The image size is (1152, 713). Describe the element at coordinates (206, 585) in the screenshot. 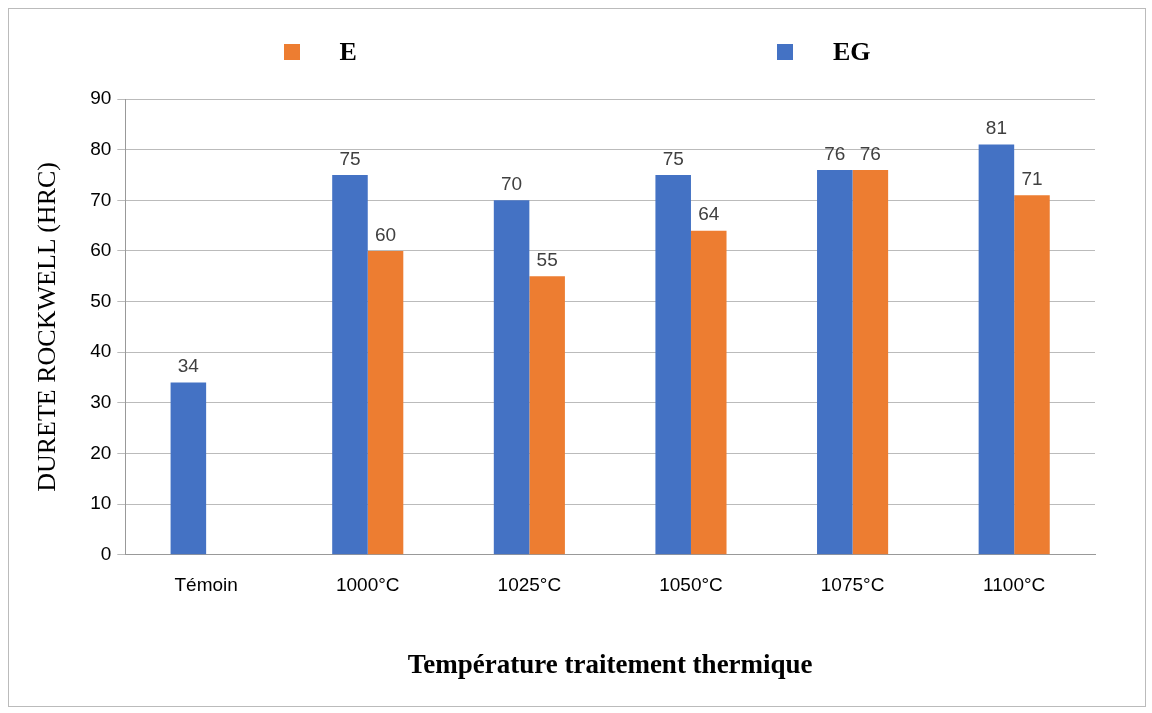

I see `x-tick-label: Témoin` at that location.